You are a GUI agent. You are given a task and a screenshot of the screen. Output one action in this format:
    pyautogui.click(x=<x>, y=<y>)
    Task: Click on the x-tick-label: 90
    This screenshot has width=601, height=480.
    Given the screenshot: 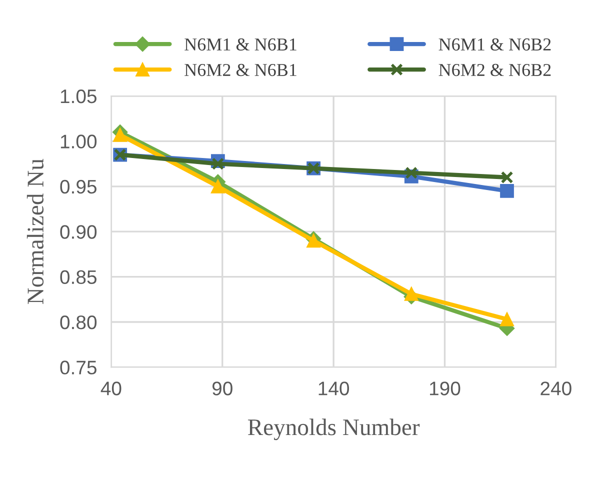 What is the action you would take?
    pyautogui.click(x=222, y=389)
    